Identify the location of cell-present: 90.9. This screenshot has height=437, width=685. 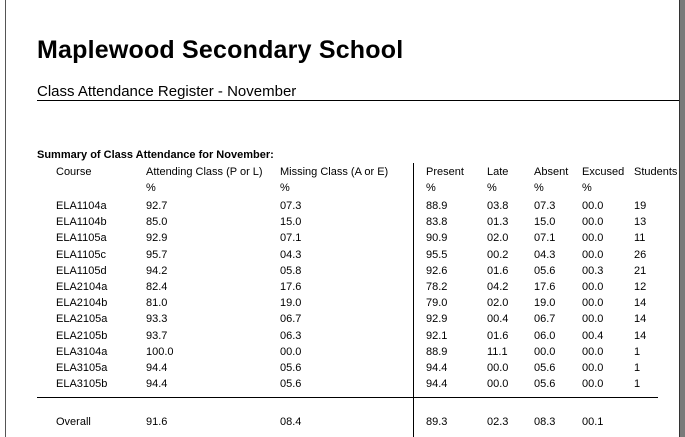
(437, 238).